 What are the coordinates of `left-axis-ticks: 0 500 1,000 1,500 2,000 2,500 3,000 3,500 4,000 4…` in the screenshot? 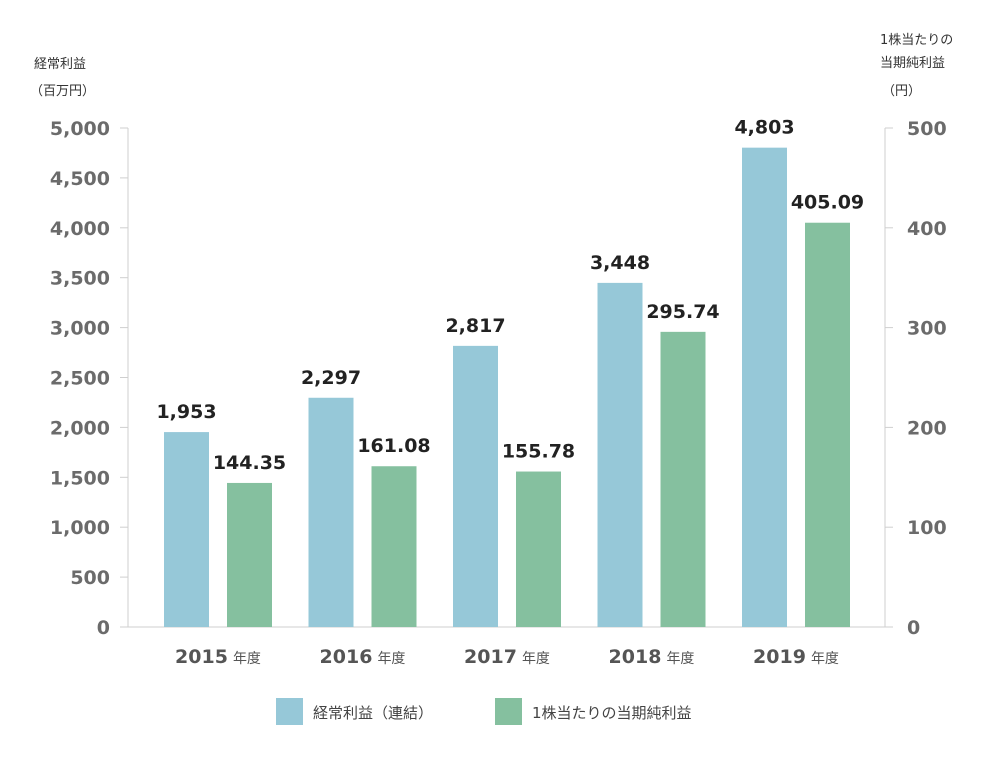 It's located at (89, 378).